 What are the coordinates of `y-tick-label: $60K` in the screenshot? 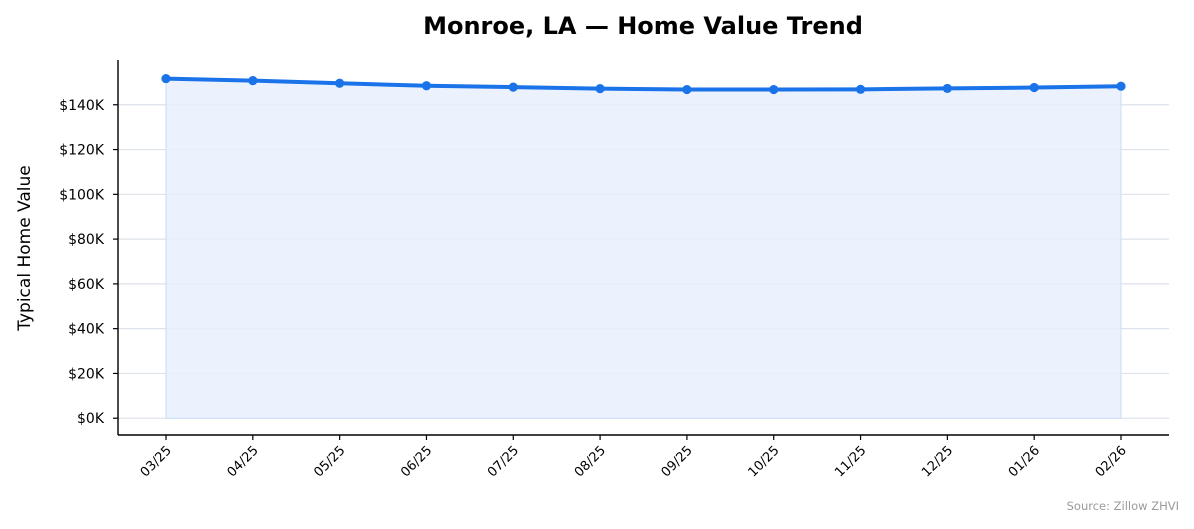 It's located at (86, 285).